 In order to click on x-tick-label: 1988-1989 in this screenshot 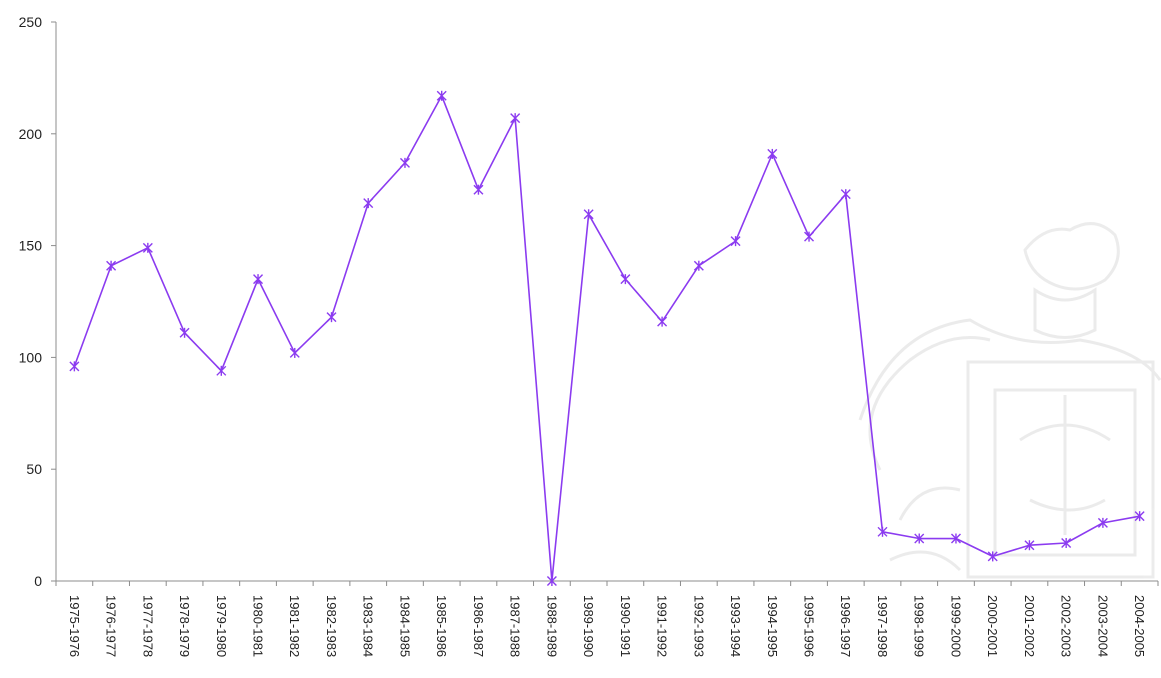, I will do `click(551, 626)`.